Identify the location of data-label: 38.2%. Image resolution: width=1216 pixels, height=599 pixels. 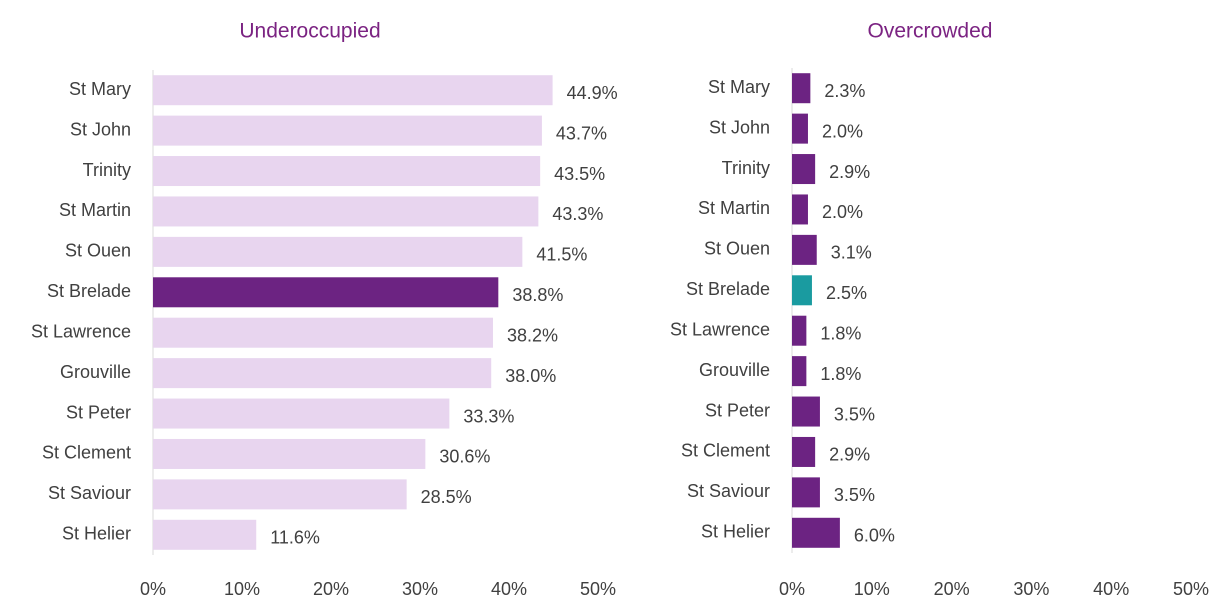
(532, 335).